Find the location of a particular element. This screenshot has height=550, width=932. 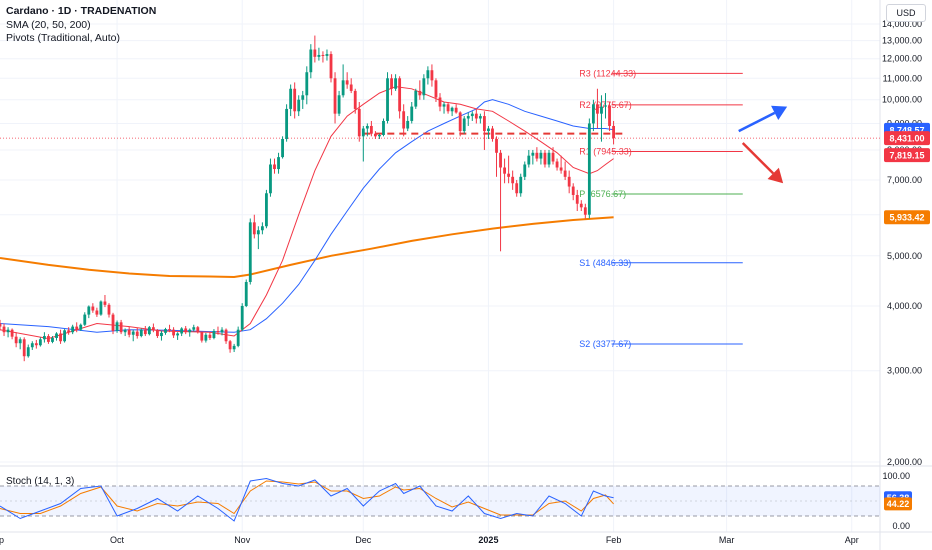

stoch-label: Stoch (14, 1, 3) is located at coordinates (40, 481).